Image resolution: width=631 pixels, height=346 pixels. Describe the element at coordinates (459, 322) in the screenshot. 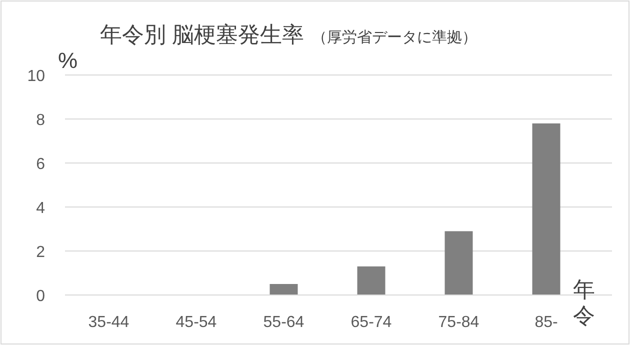

I see `x-tick-label: 75-84` at that location.